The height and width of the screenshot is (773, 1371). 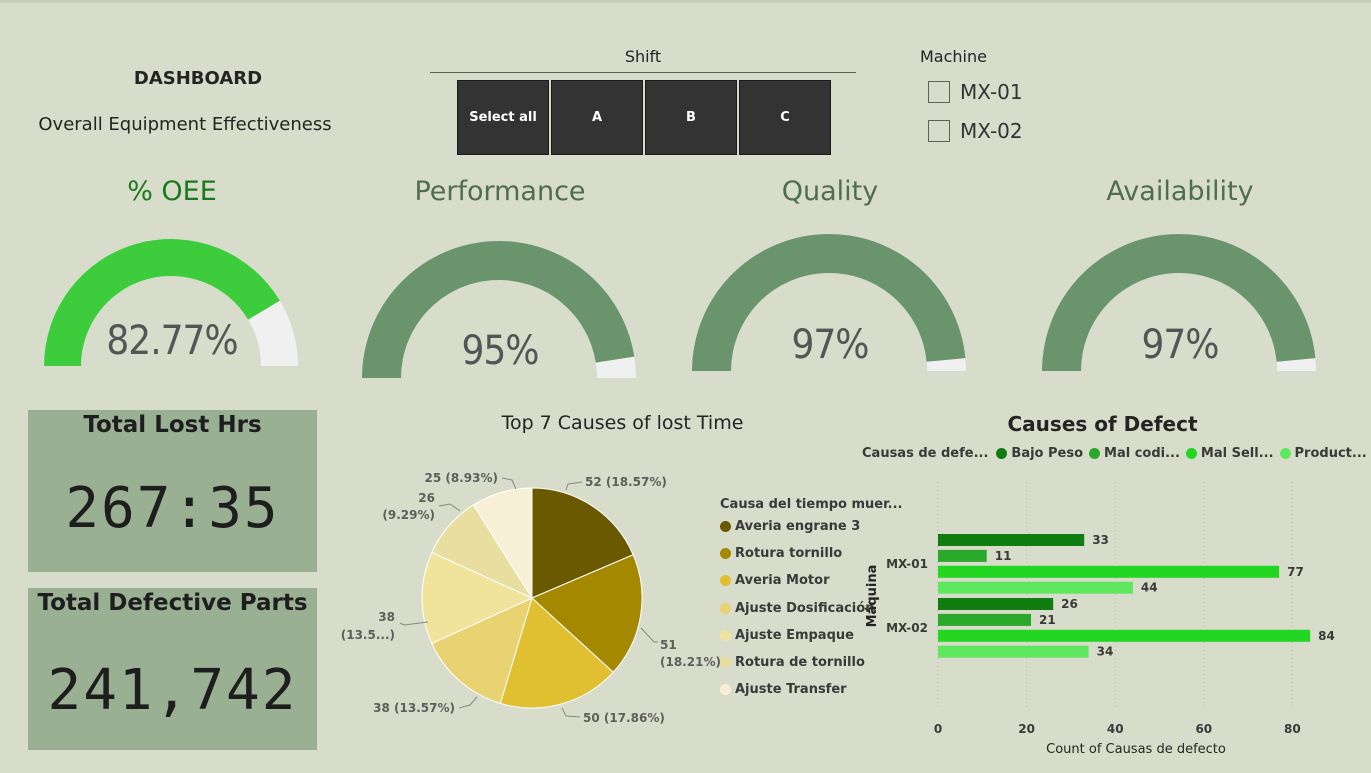 What do you see at coordinates (1105, 652) in the screenshot?
I see `bar-data-label: 34` at bounding box center [1105, 652].